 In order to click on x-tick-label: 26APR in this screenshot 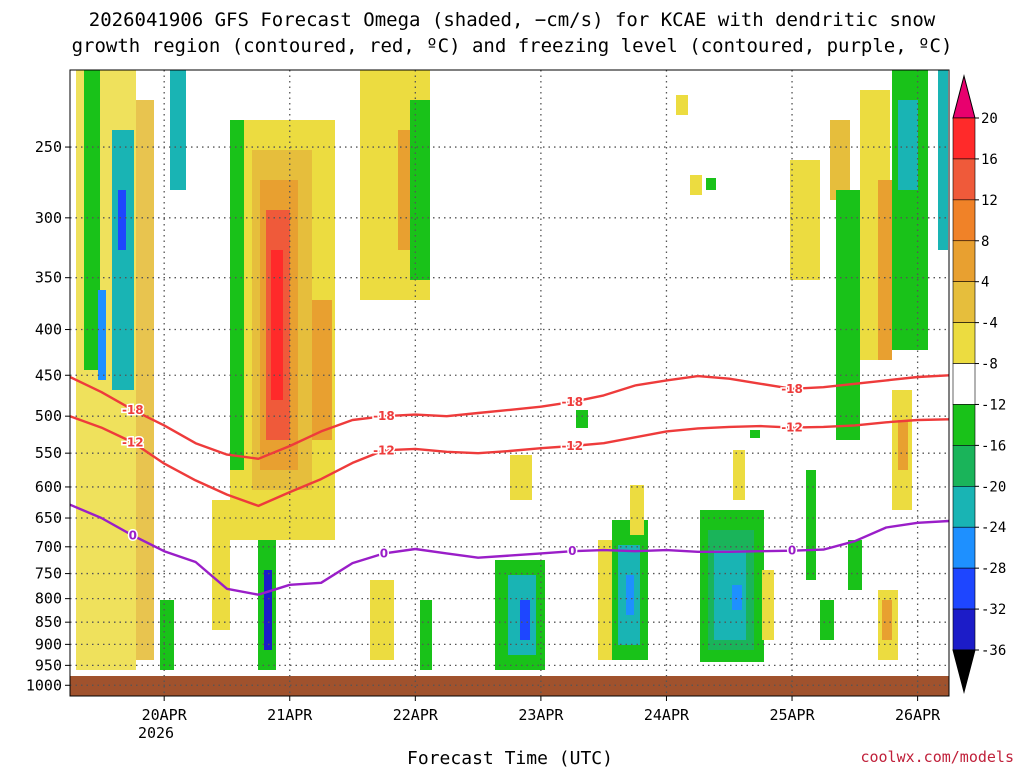, I will do `click(918, 715)`.